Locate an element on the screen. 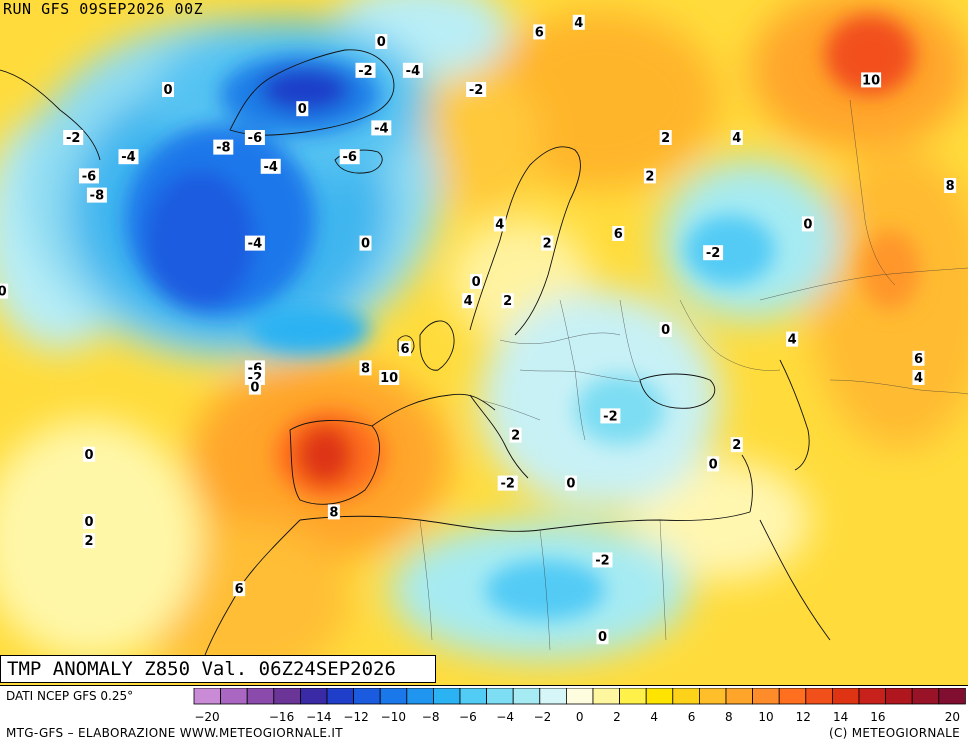  scale-tick-label: −2 is located at coordinates (543, 717).